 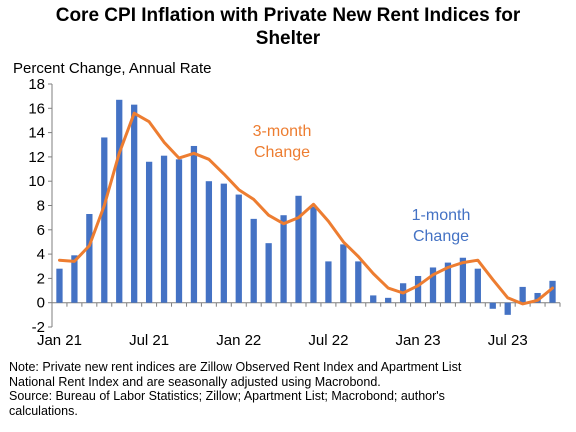 I want to click on y-axis-label: Percent Change, Annual Rate, so click(x=112, y=68).